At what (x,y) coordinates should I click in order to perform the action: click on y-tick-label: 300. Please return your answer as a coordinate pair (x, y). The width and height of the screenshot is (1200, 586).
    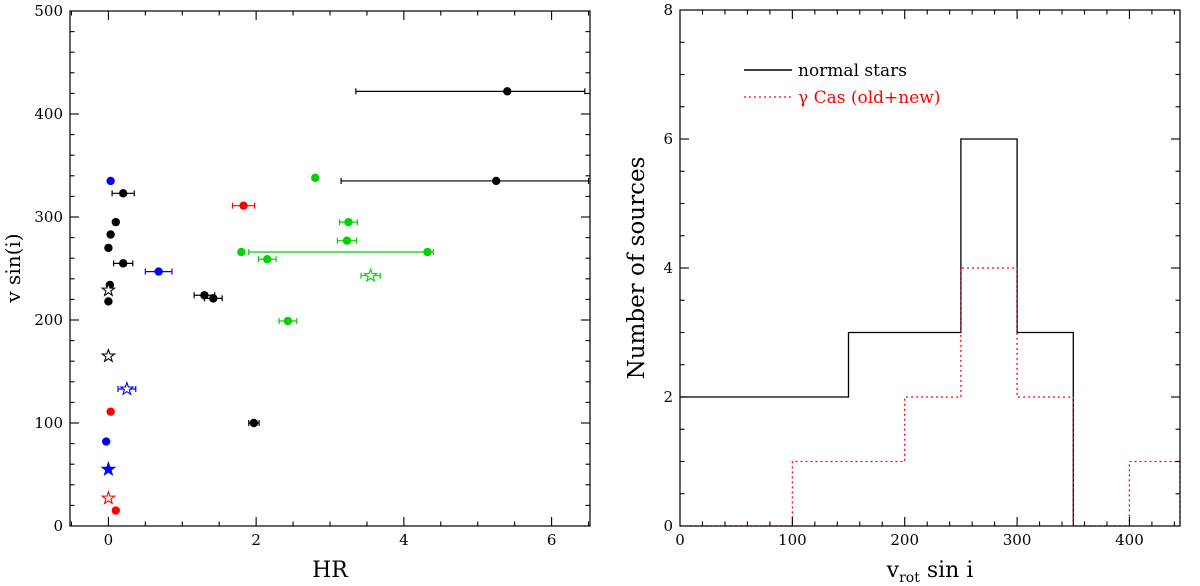
    Looking at the image, I should click on (48, 217).